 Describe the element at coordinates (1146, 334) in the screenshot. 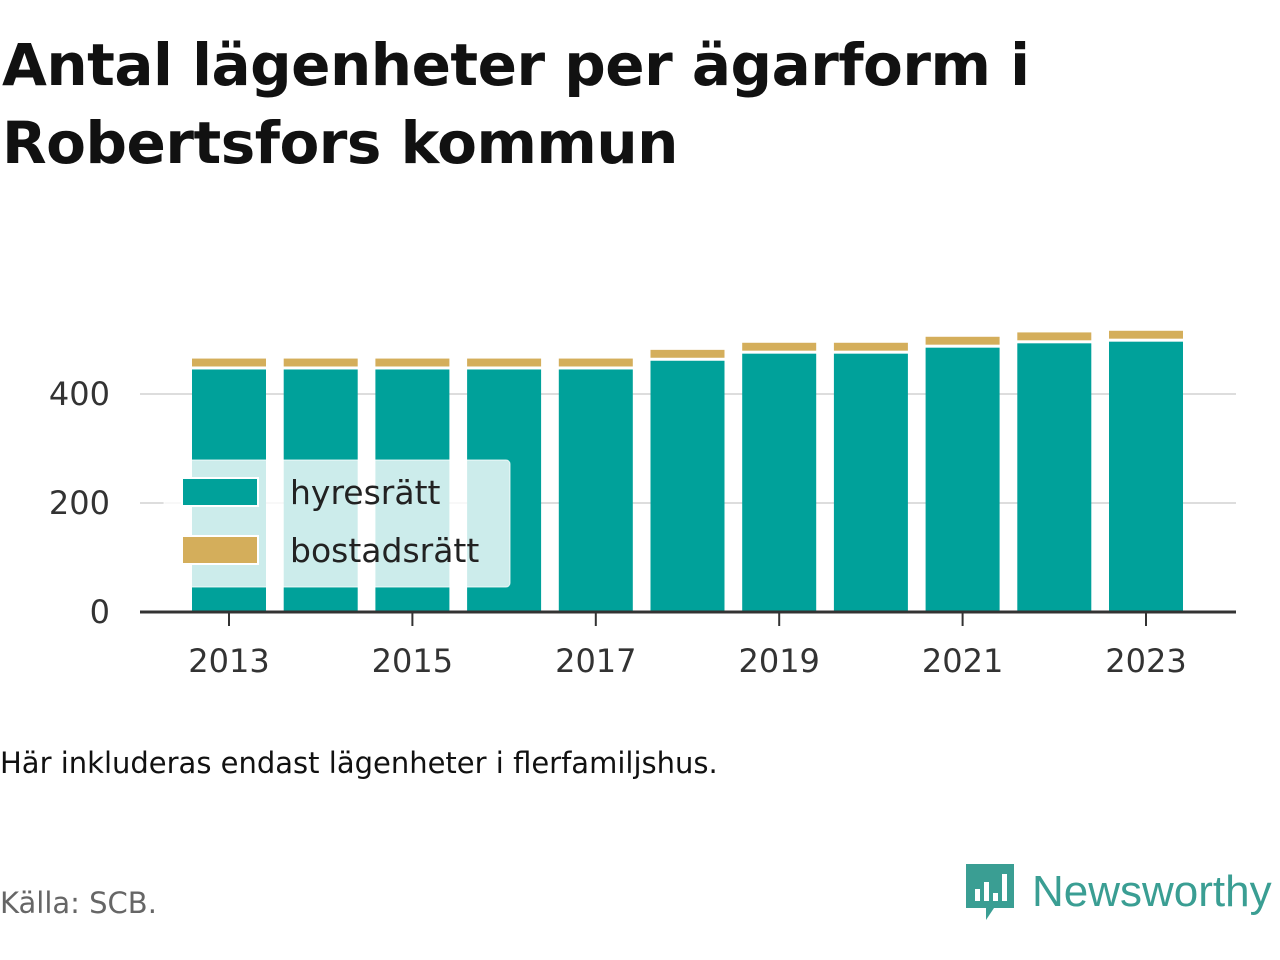

I see `bar-bostadsratt-2023` at that location.